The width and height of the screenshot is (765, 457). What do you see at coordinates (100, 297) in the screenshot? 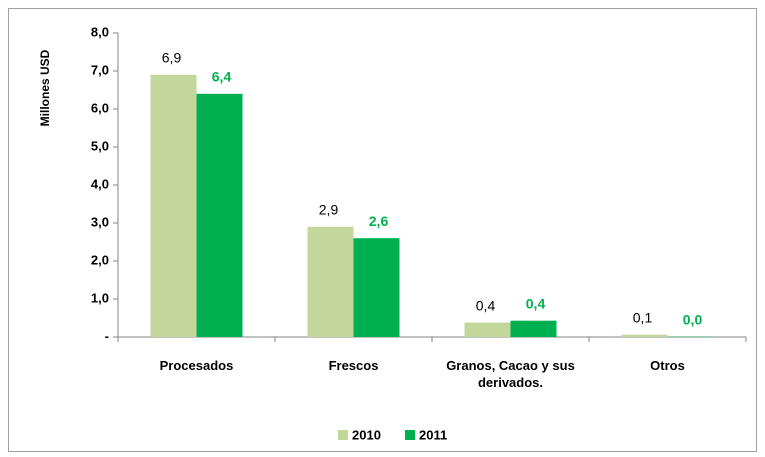
I see `y-tick-label: 1,0` at bounding box center [100, 297].